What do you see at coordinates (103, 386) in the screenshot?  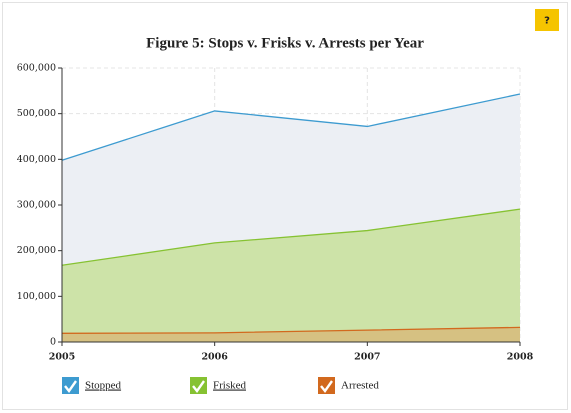 I see `legend-label: Stopped` at bounding box center [103, 386].